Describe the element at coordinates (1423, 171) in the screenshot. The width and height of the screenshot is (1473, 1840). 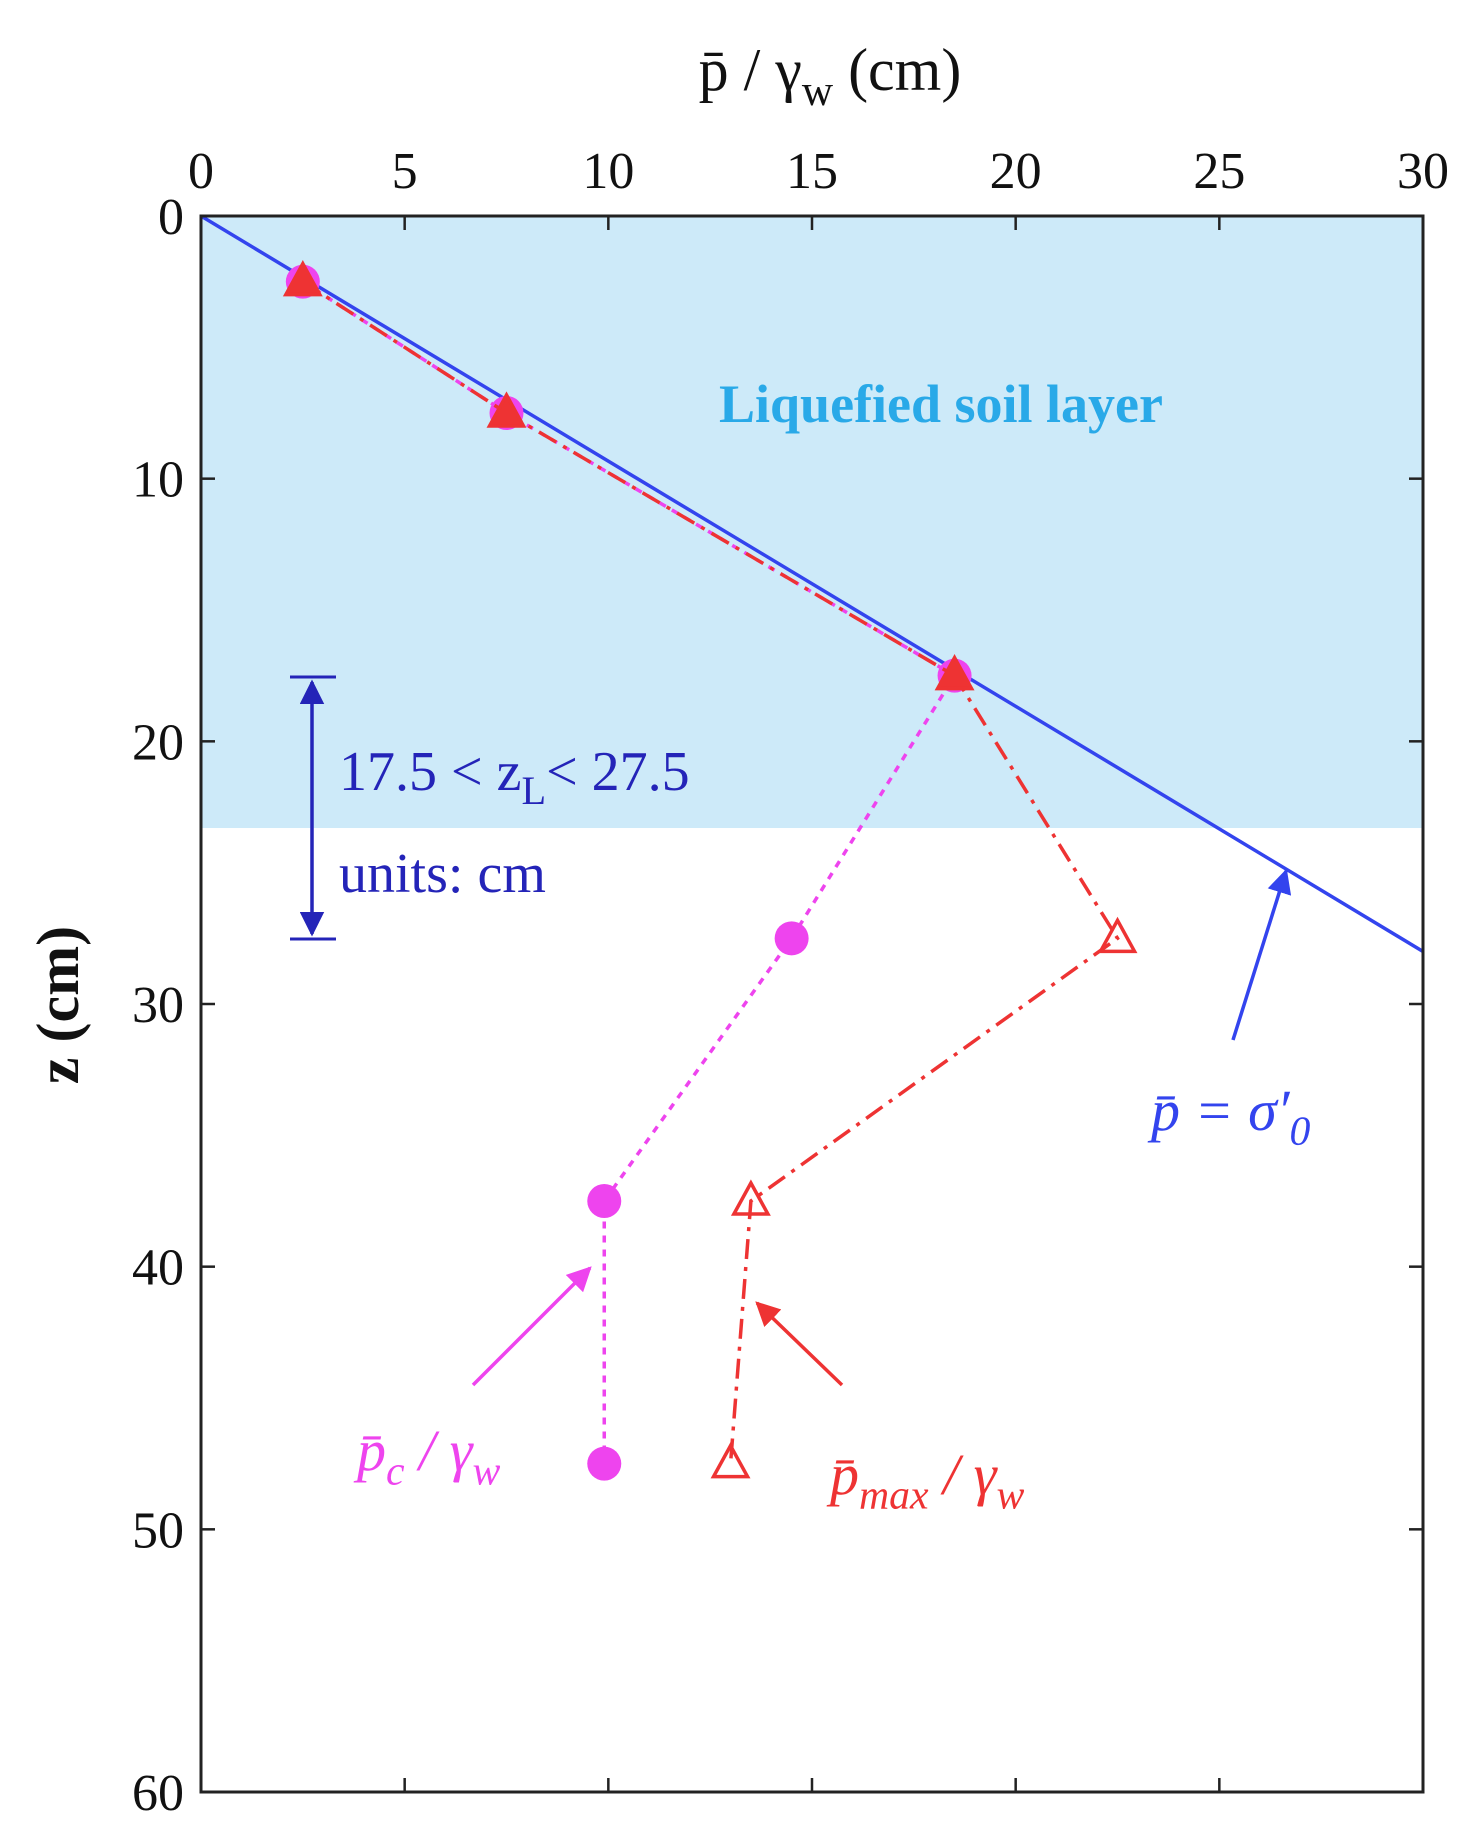
I see `x-tick-label: 30` at that location.